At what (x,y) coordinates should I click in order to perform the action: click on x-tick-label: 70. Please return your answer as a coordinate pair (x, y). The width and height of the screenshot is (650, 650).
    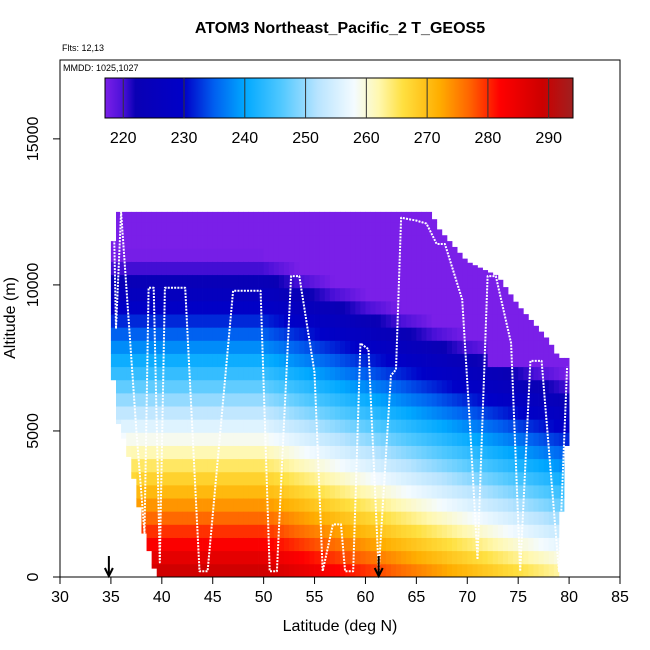
    Looking at the image, I should click on (467, 597).